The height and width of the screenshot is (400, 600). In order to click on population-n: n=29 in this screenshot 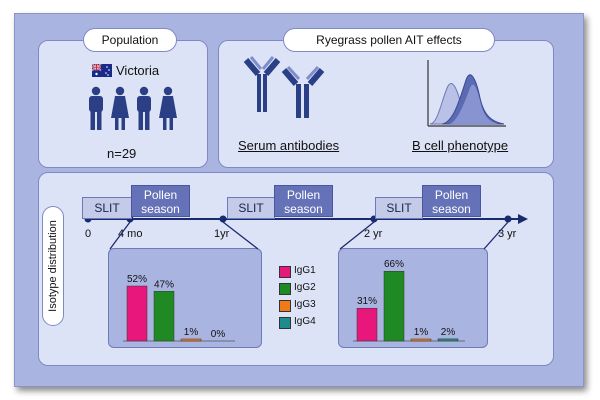, I will do `click(122, 153)`.